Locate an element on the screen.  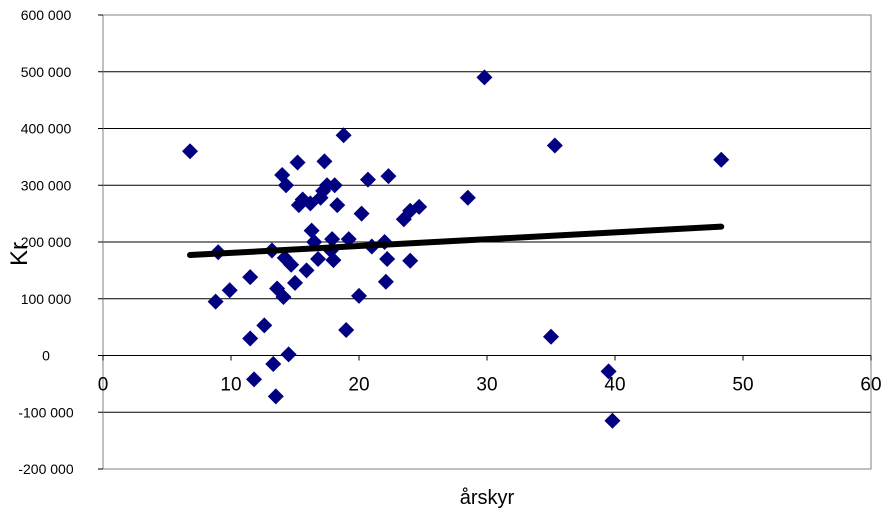
y-tick-label: 500 000 is located at coordinates (46, 72).